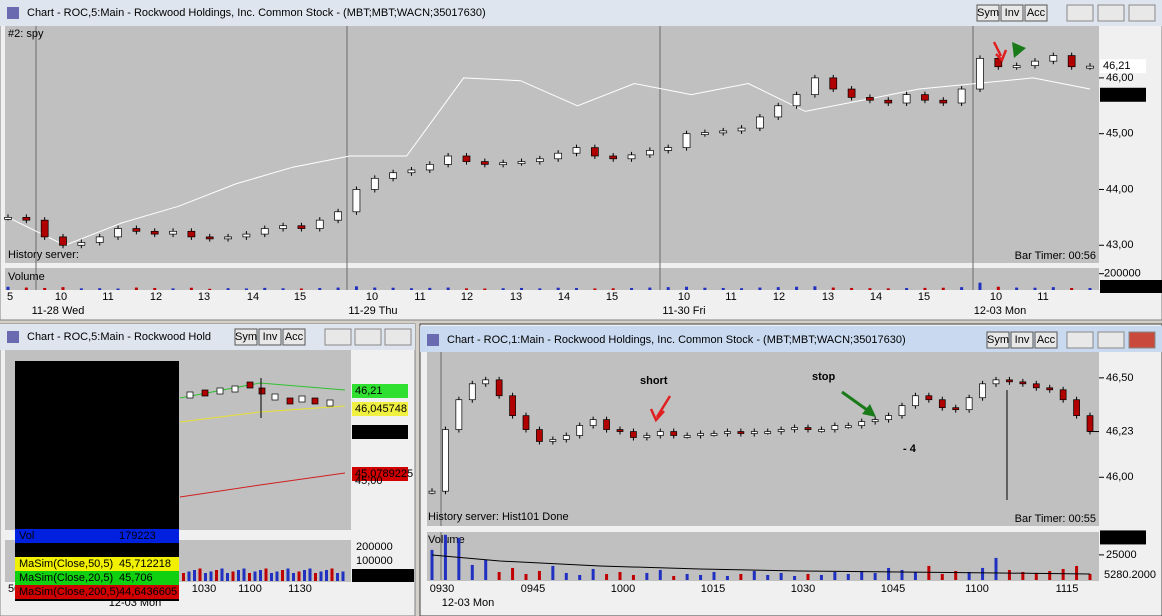  Describe the element at coordinates (924, 297) in the screenshot. I see `x-tick-label: 15` at that location.